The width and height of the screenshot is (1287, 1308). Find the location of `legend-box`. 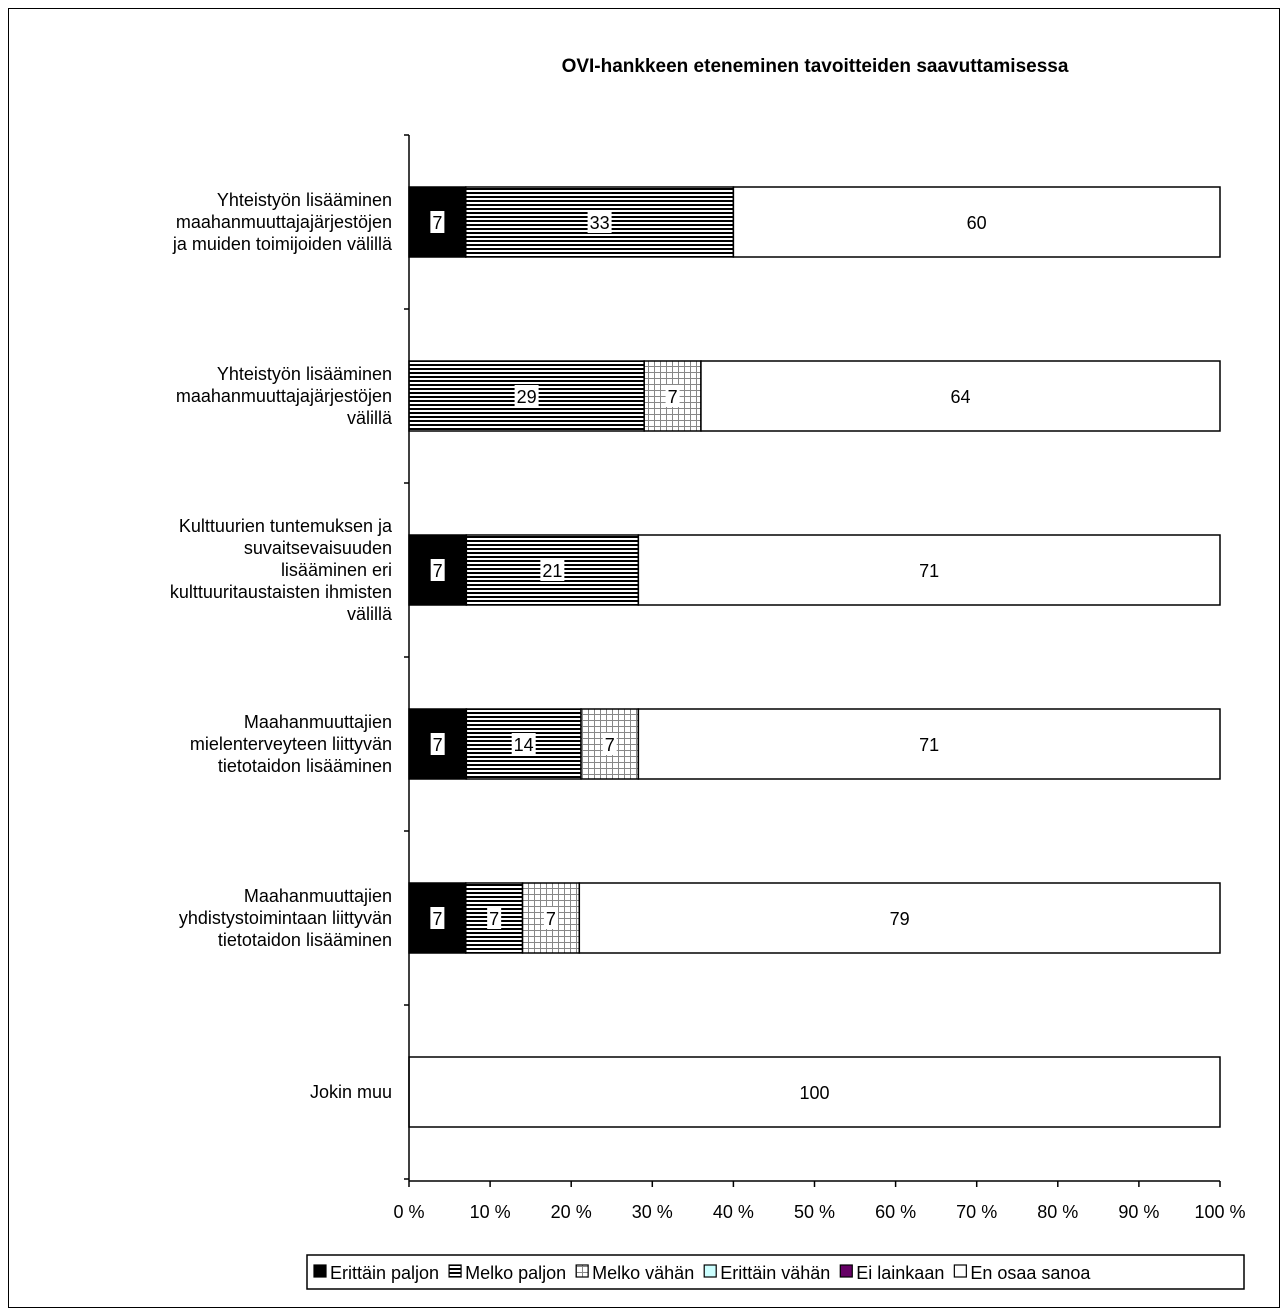

legend-box is located at coordinates (775, 1272).